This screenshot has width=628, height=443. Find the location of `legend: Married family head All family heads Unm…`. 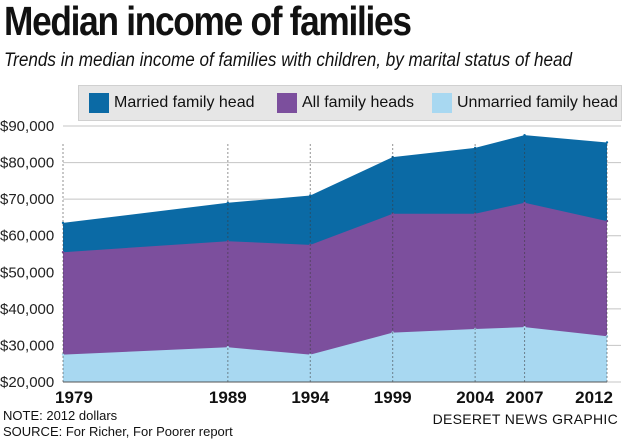

legend: Married family head All family heads Unm… is located at coordinates (350, 103).